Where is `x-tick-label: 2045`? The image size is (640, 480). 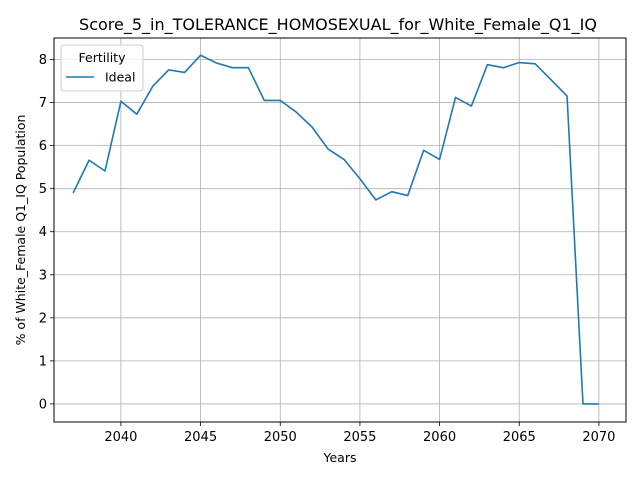
x-tick-label: 2045 is located at coordinates (200, 437).